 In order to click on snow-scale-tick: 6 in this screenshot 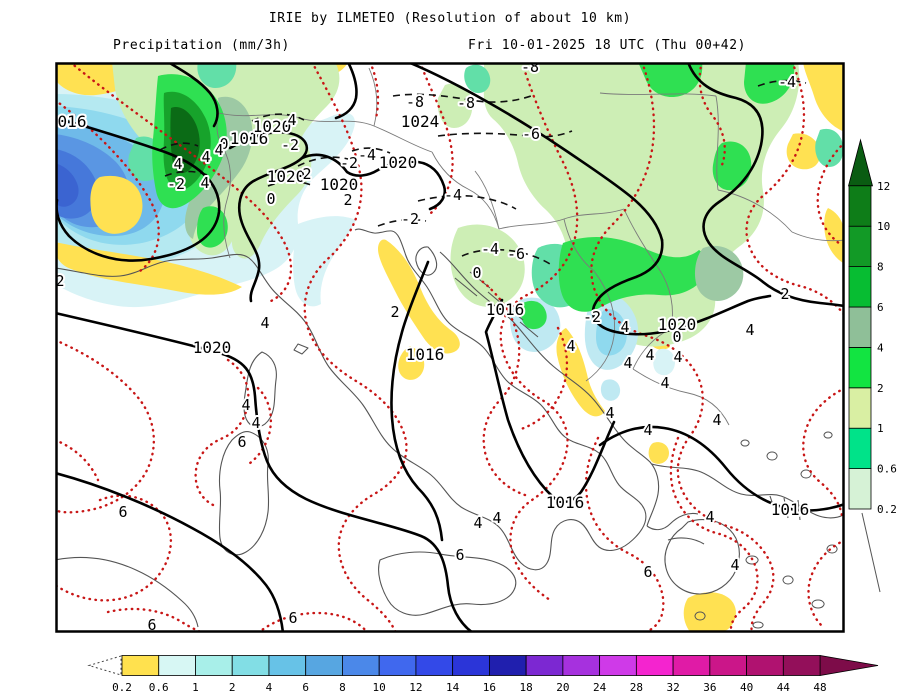, I will do `click(880, 307)`.